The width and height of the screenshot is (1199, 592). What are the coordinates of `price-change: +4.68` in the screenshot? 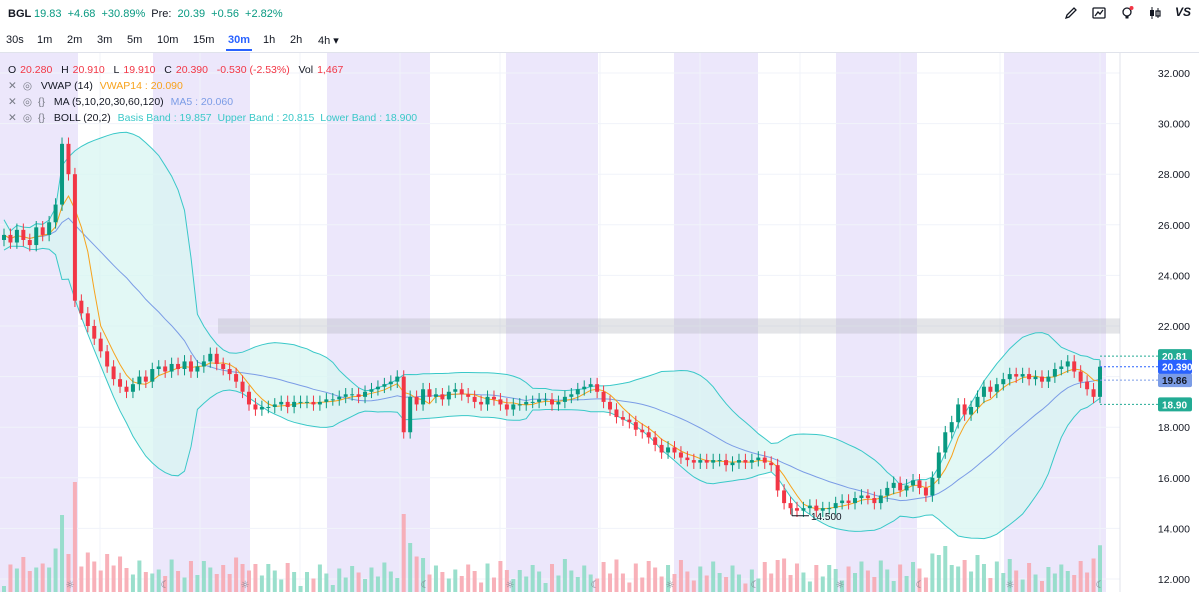 It's located at (81, 14).